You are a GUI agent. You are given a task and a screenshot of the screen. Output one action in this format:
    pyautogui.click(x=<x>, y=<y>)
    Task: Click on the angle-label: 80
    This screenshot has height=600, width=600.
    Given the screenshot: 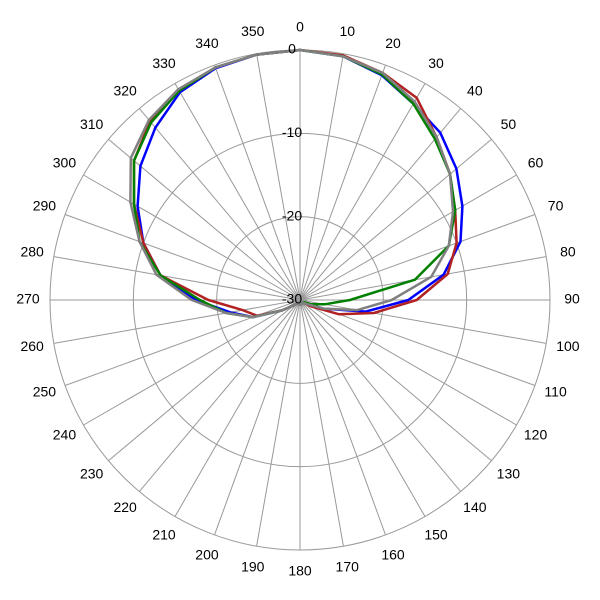 What is the action you would take?
    pyautogui.click(x=568, y=251)
    